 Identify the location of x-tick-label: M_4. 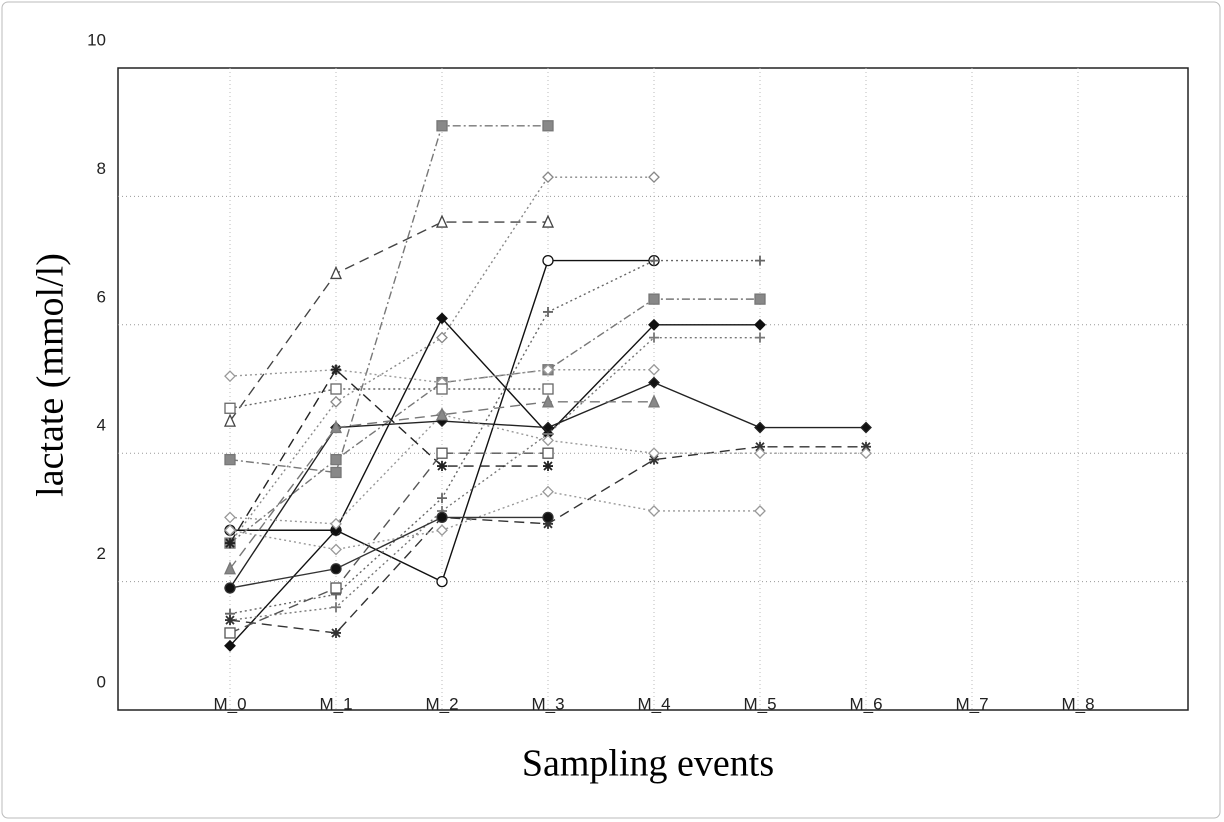
(653, 703).